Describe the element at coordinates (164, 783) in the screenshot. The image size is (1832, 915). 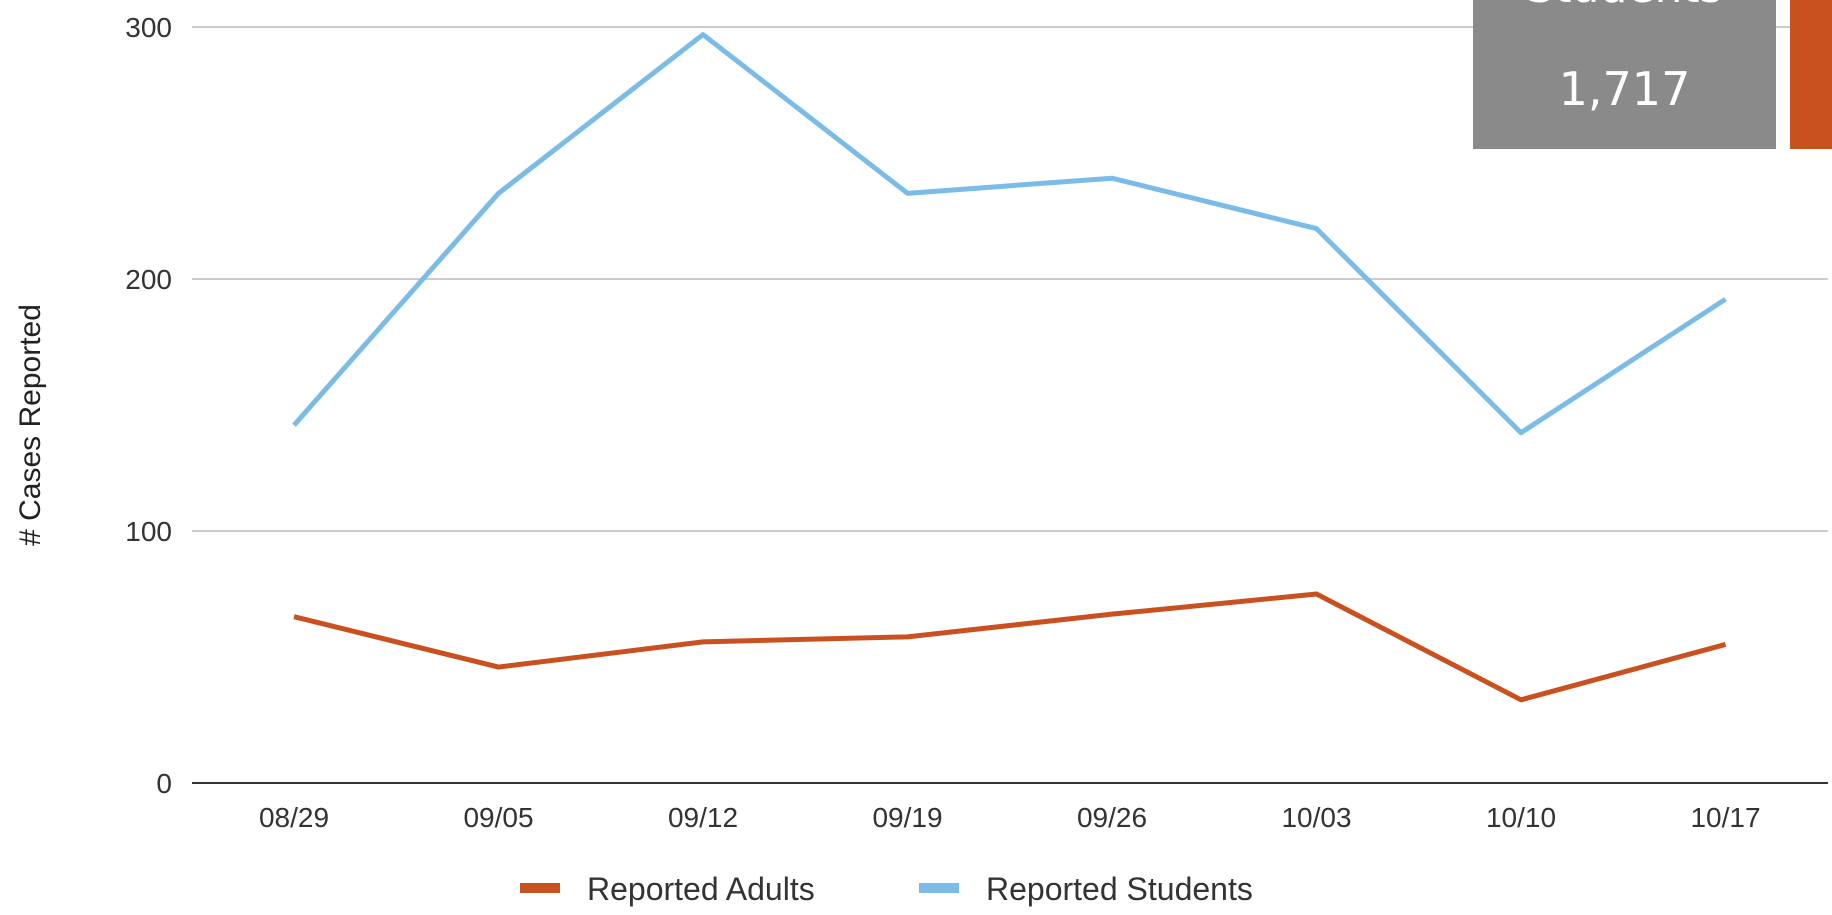
I see `y-tick-label: 0` at that location.